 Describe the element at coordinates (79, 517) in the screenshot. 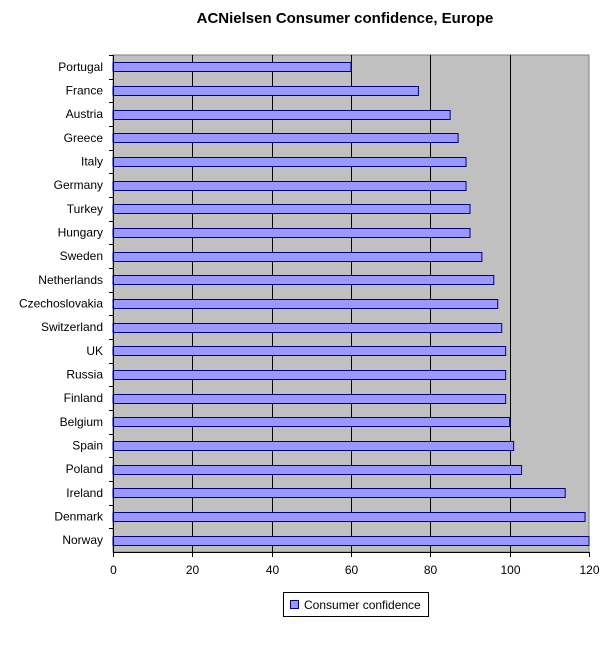

I see `category-label-denmark: Denmark` at that location.